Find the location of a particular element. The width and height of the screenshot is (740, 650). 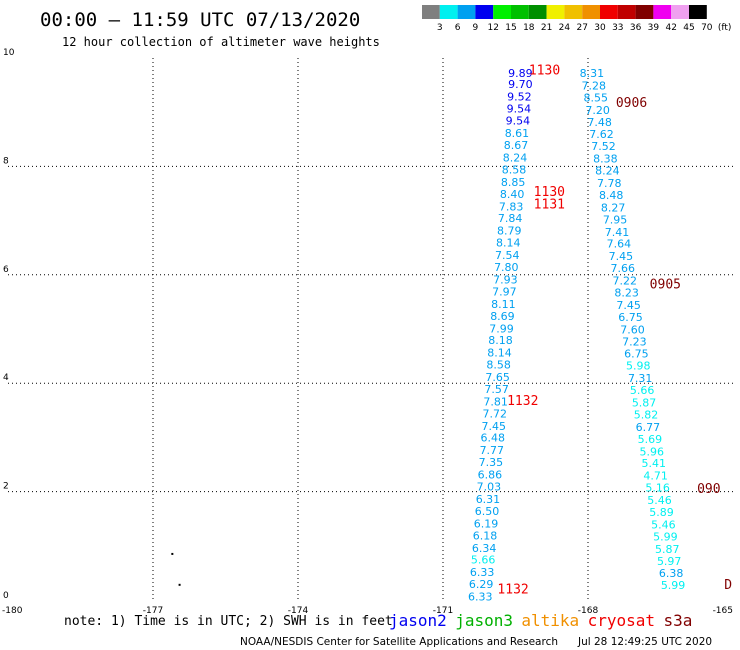

wave-height-label: 7.99 is located at coordinates (501, 328).